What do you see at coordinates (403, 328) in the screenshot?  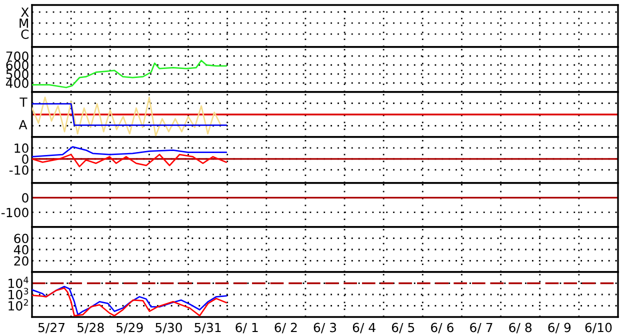 I see `x-tick-label: 6/ 5` at bounding box center [403, 328].